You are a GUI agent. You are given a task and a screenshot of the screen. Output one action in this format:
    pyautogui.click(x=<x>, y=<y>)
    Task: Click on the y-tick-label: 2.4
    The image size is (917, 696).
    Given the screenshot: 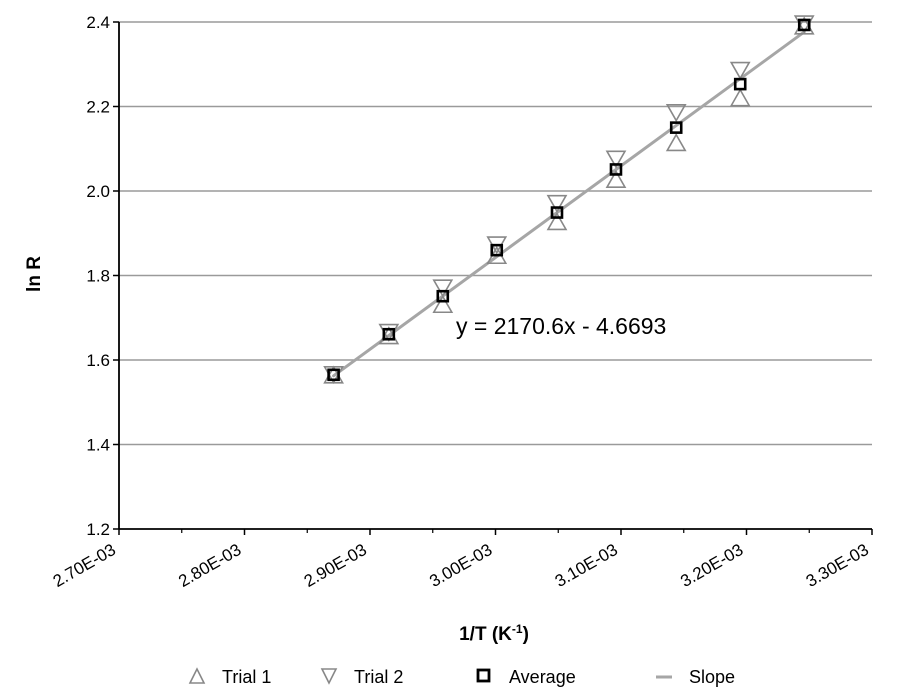 What is the action you would take?
    pyautogui.click(x=98, y=22)
    